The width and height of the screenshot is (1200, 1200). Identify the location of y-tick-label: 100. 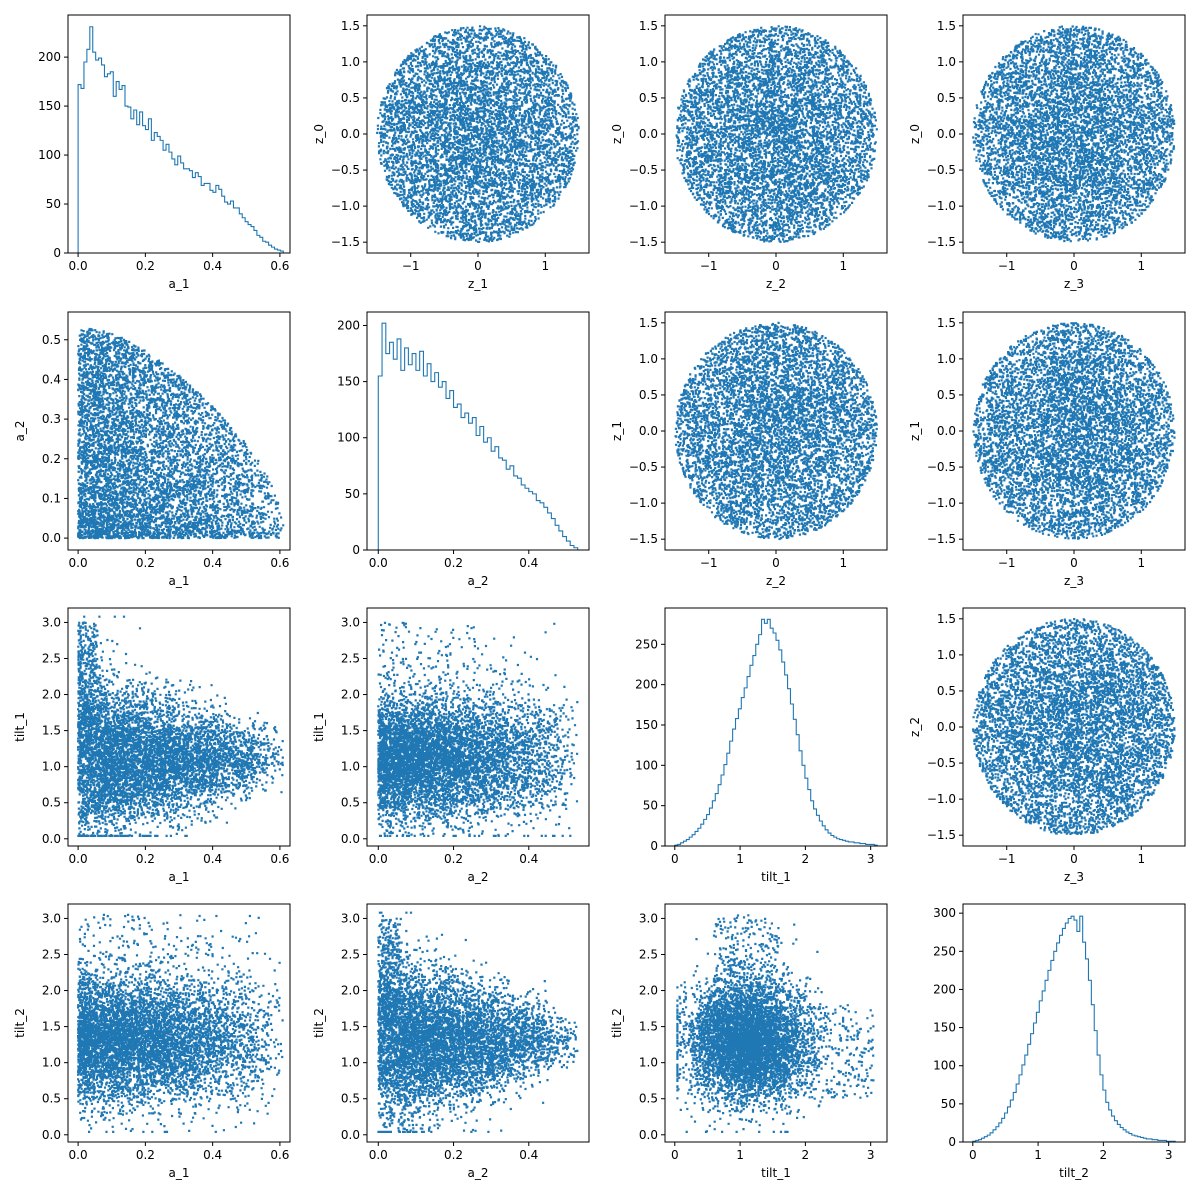
(49, 155).